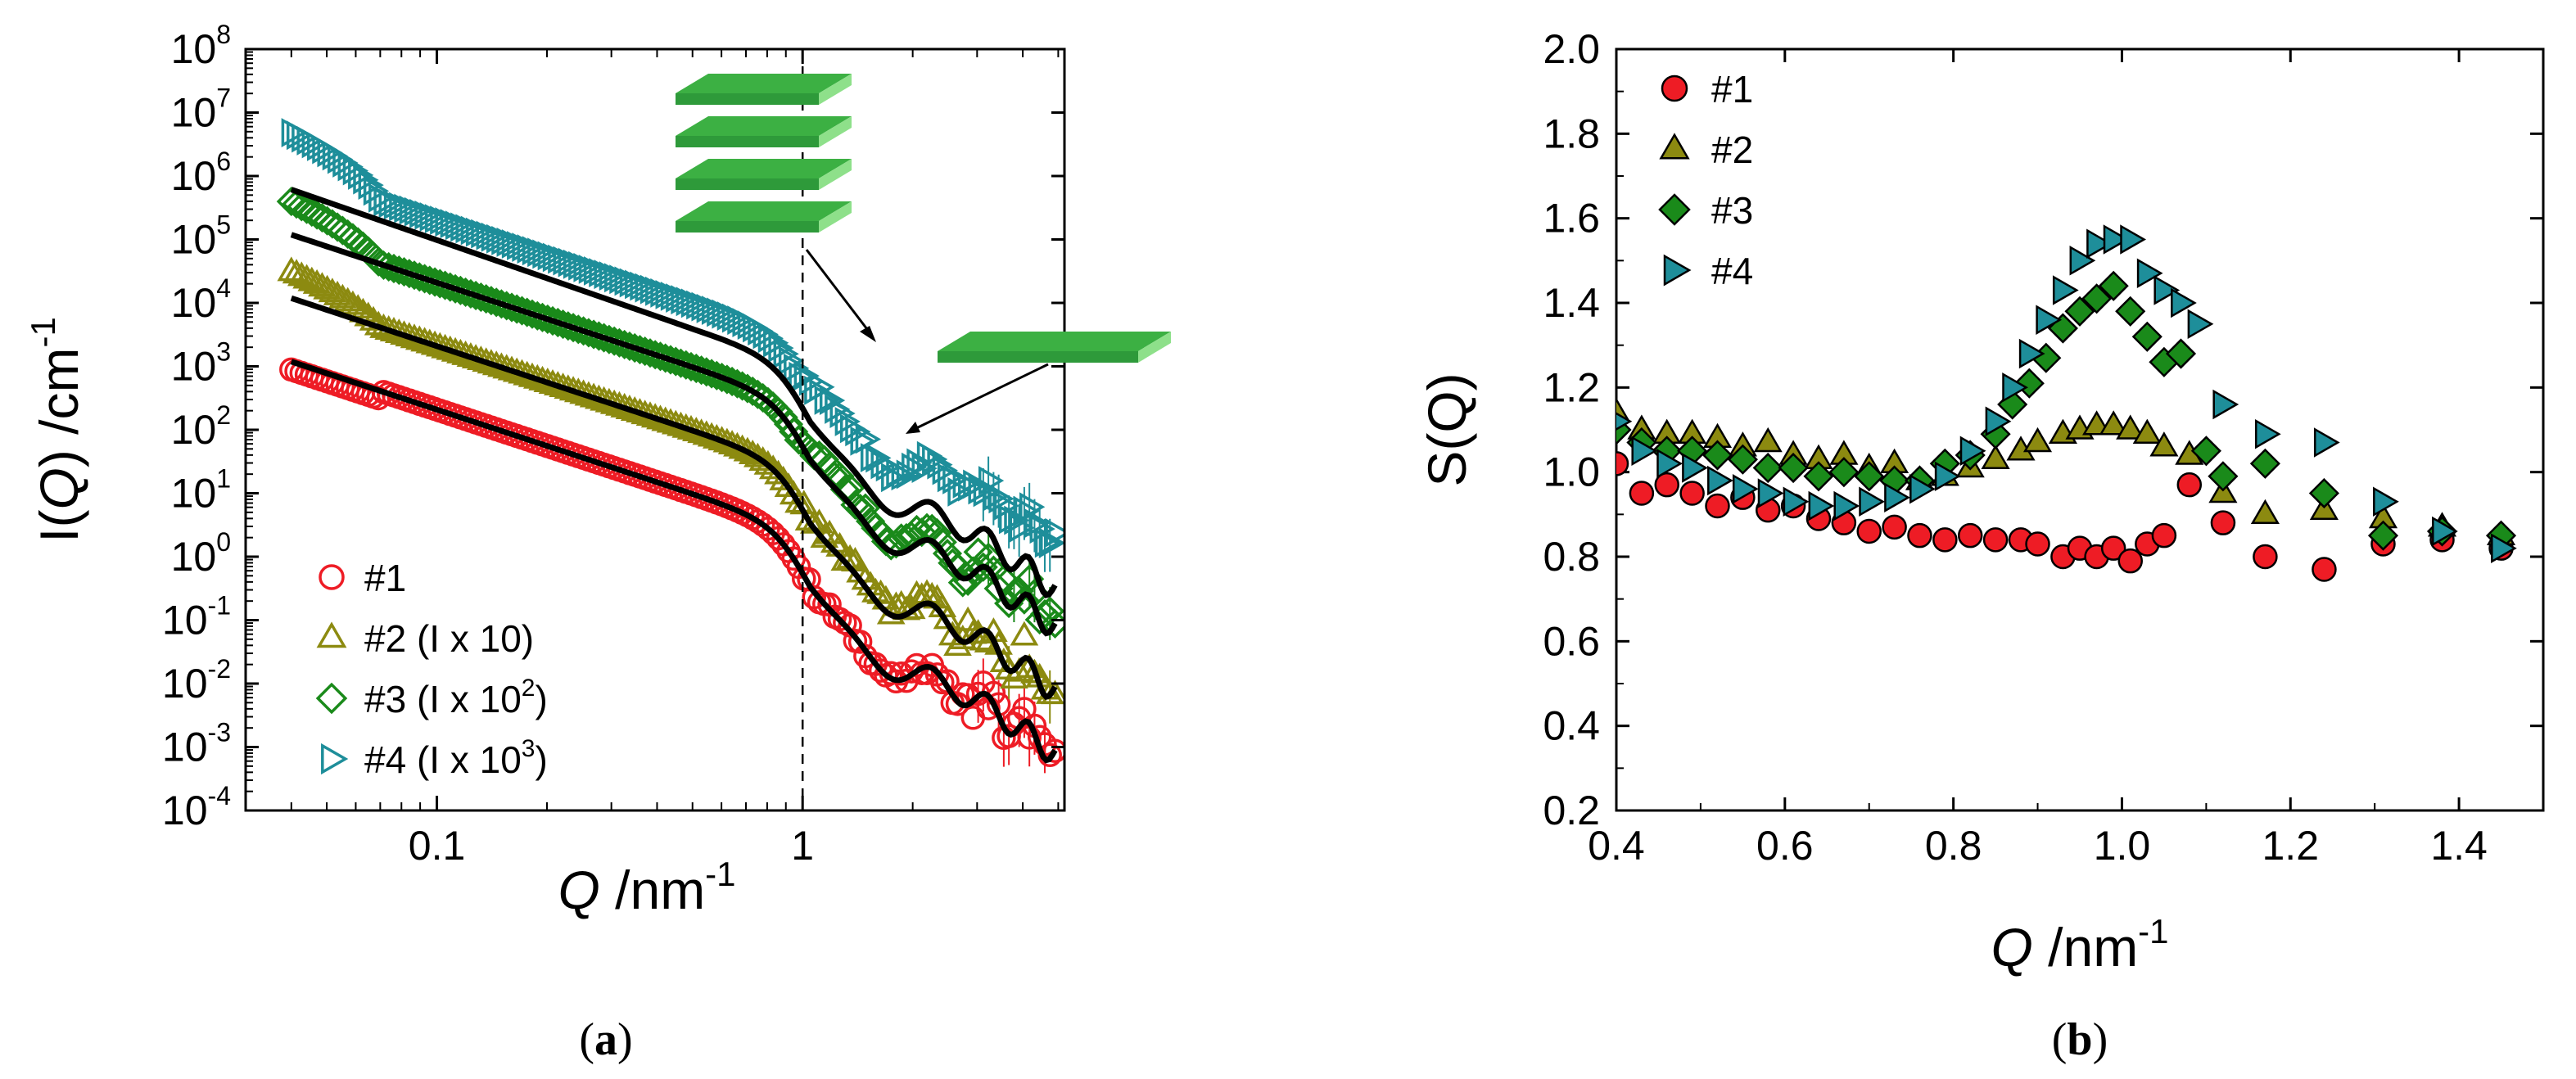  I want to click on x-tick-label: 1, so click(802, 846).